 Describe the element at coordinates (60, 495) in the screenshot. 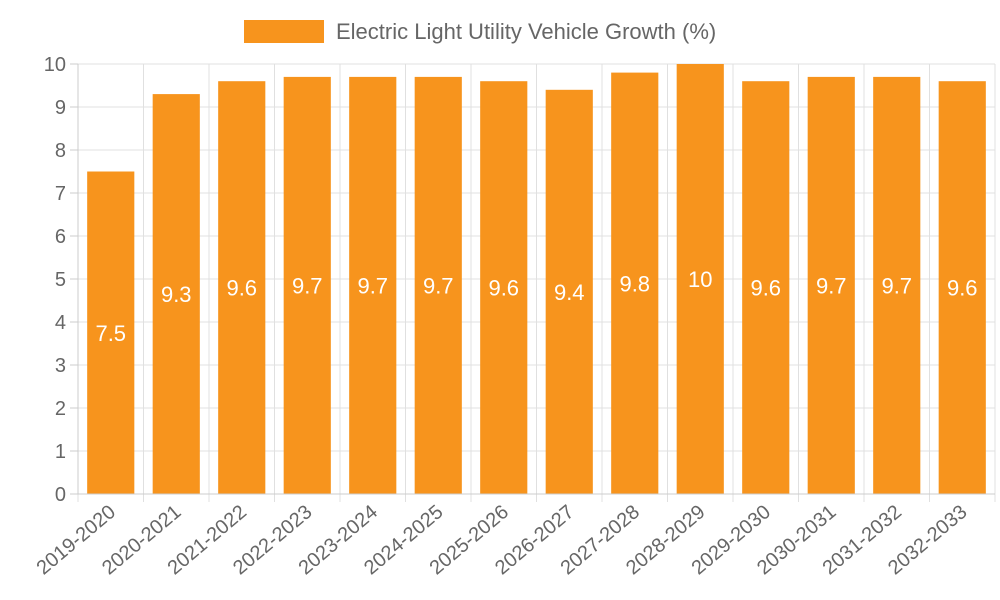

I see `y-tick-label: 0` at that location.